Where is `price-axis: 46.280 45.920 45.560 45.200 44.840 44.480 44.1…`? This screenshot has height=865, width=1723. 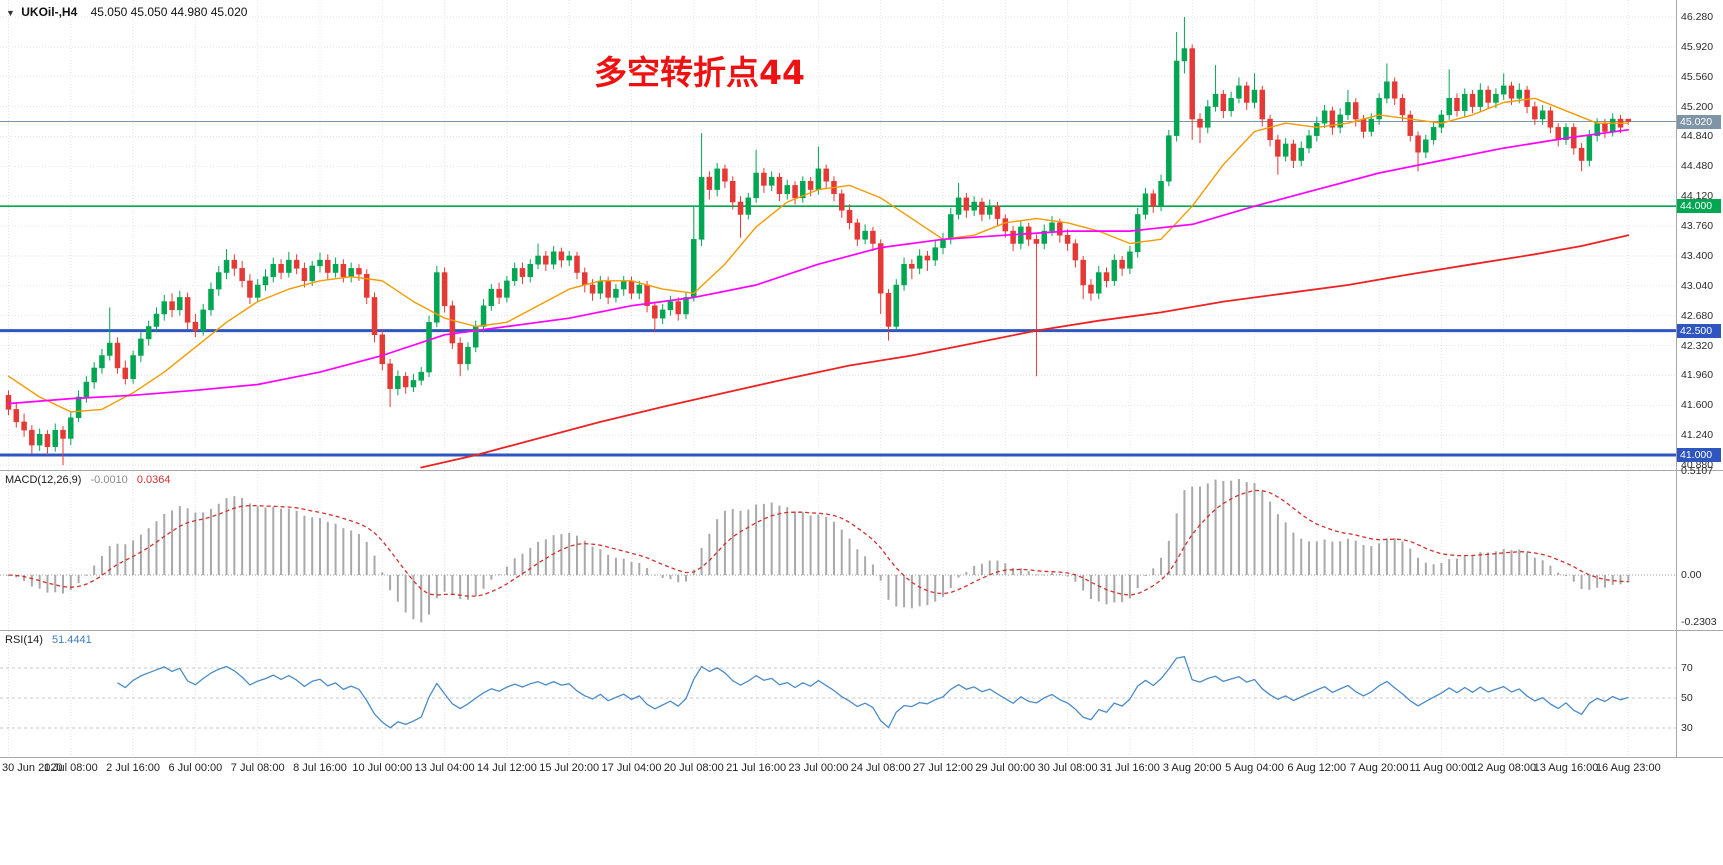
price-axis: 46.280 45.920 45.560 45.200 44.840 44.480 44.1… is located at coordinates (1700, 235).